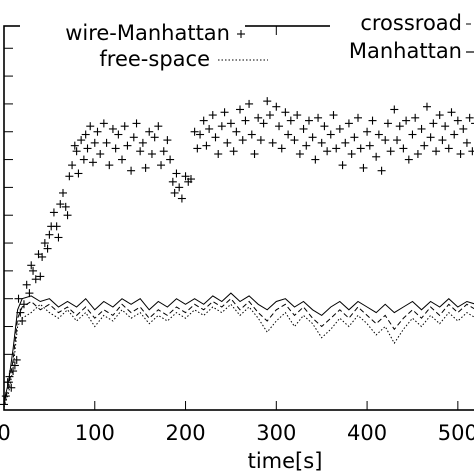  I want to click on legend-label-crossroad: crossroad, so click(411, 23).